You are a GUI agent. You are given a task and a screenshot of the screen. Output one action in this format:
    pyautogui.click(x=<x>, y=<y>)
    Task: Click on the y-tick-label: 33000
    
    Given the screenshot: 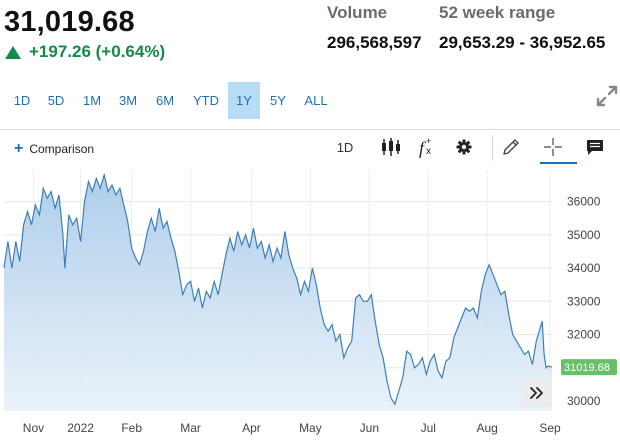 What is the action you would take?
    pyautogui.click(x=584, y=301)
    